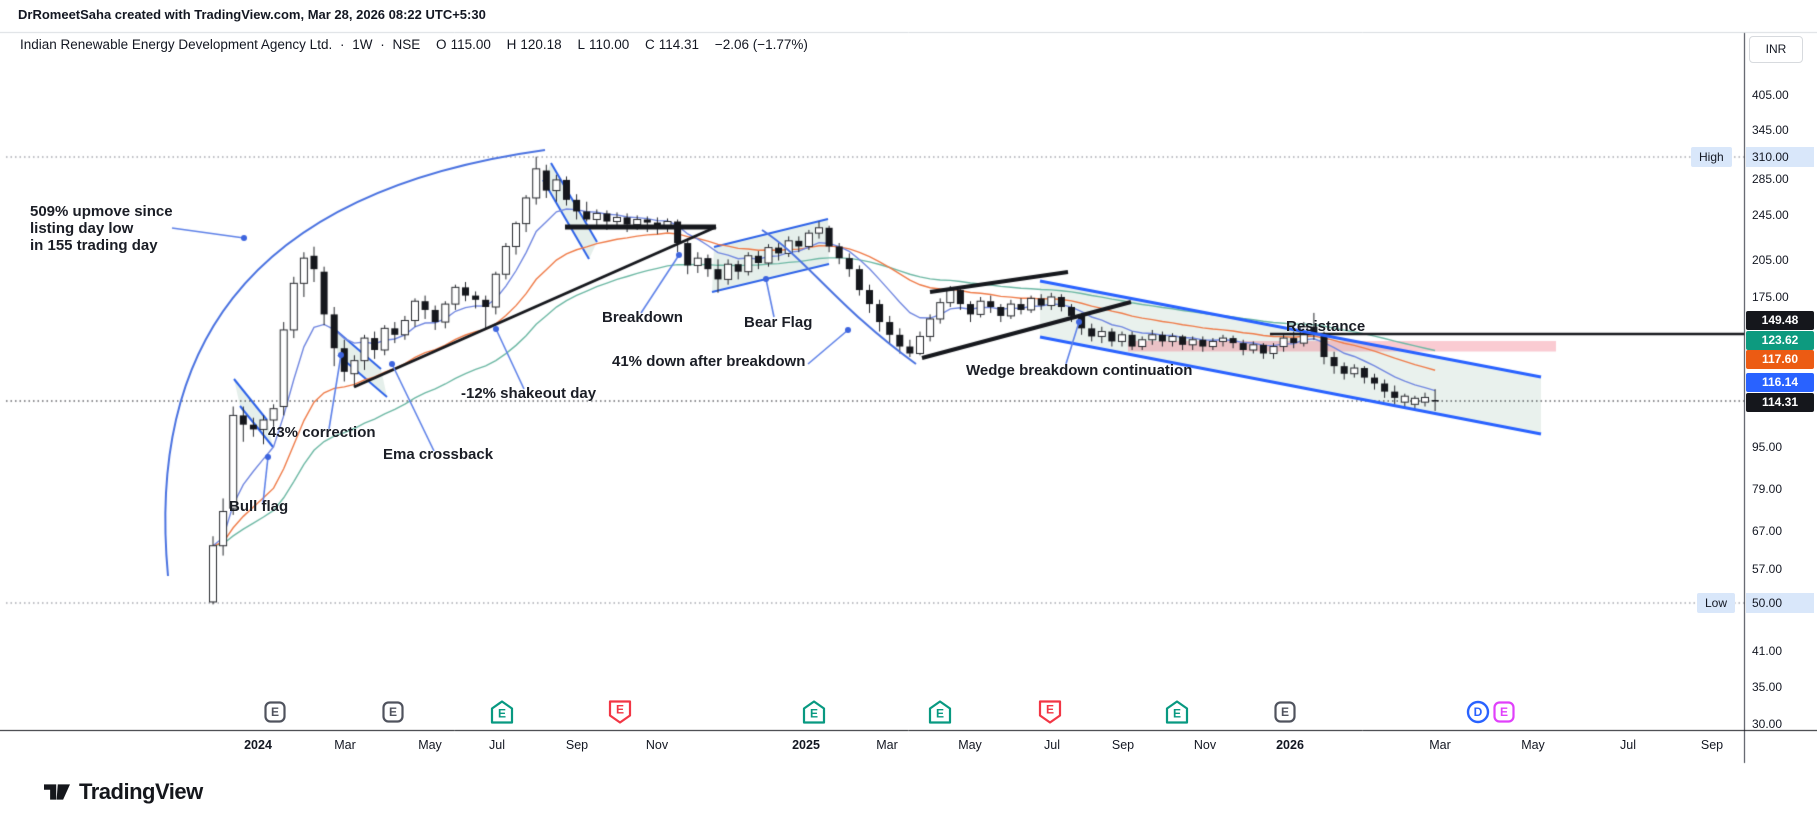 The image size is (1817, 835). I want to click on annotation-breakdown: Breakdown, so click(642, 317).